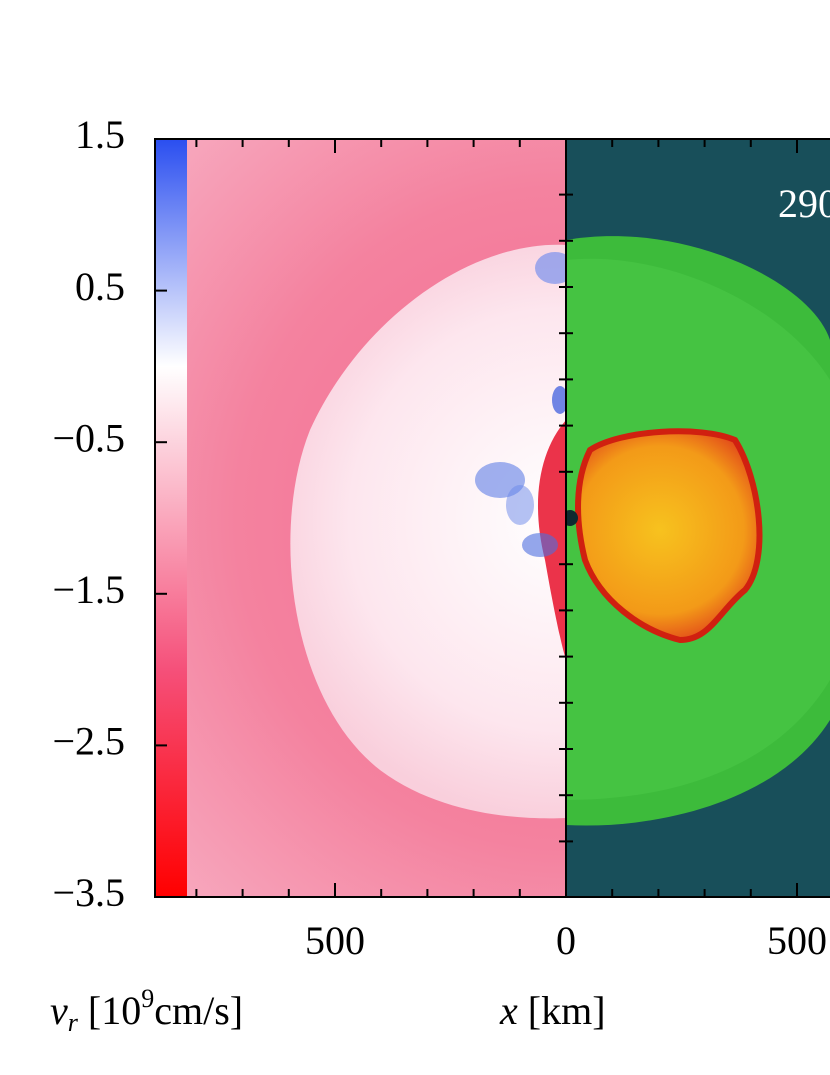 Image resolution: width=830 pixels, height=1075 pixels. I want to click on colorbar-tick-label: −2.5, so click(88, 741).